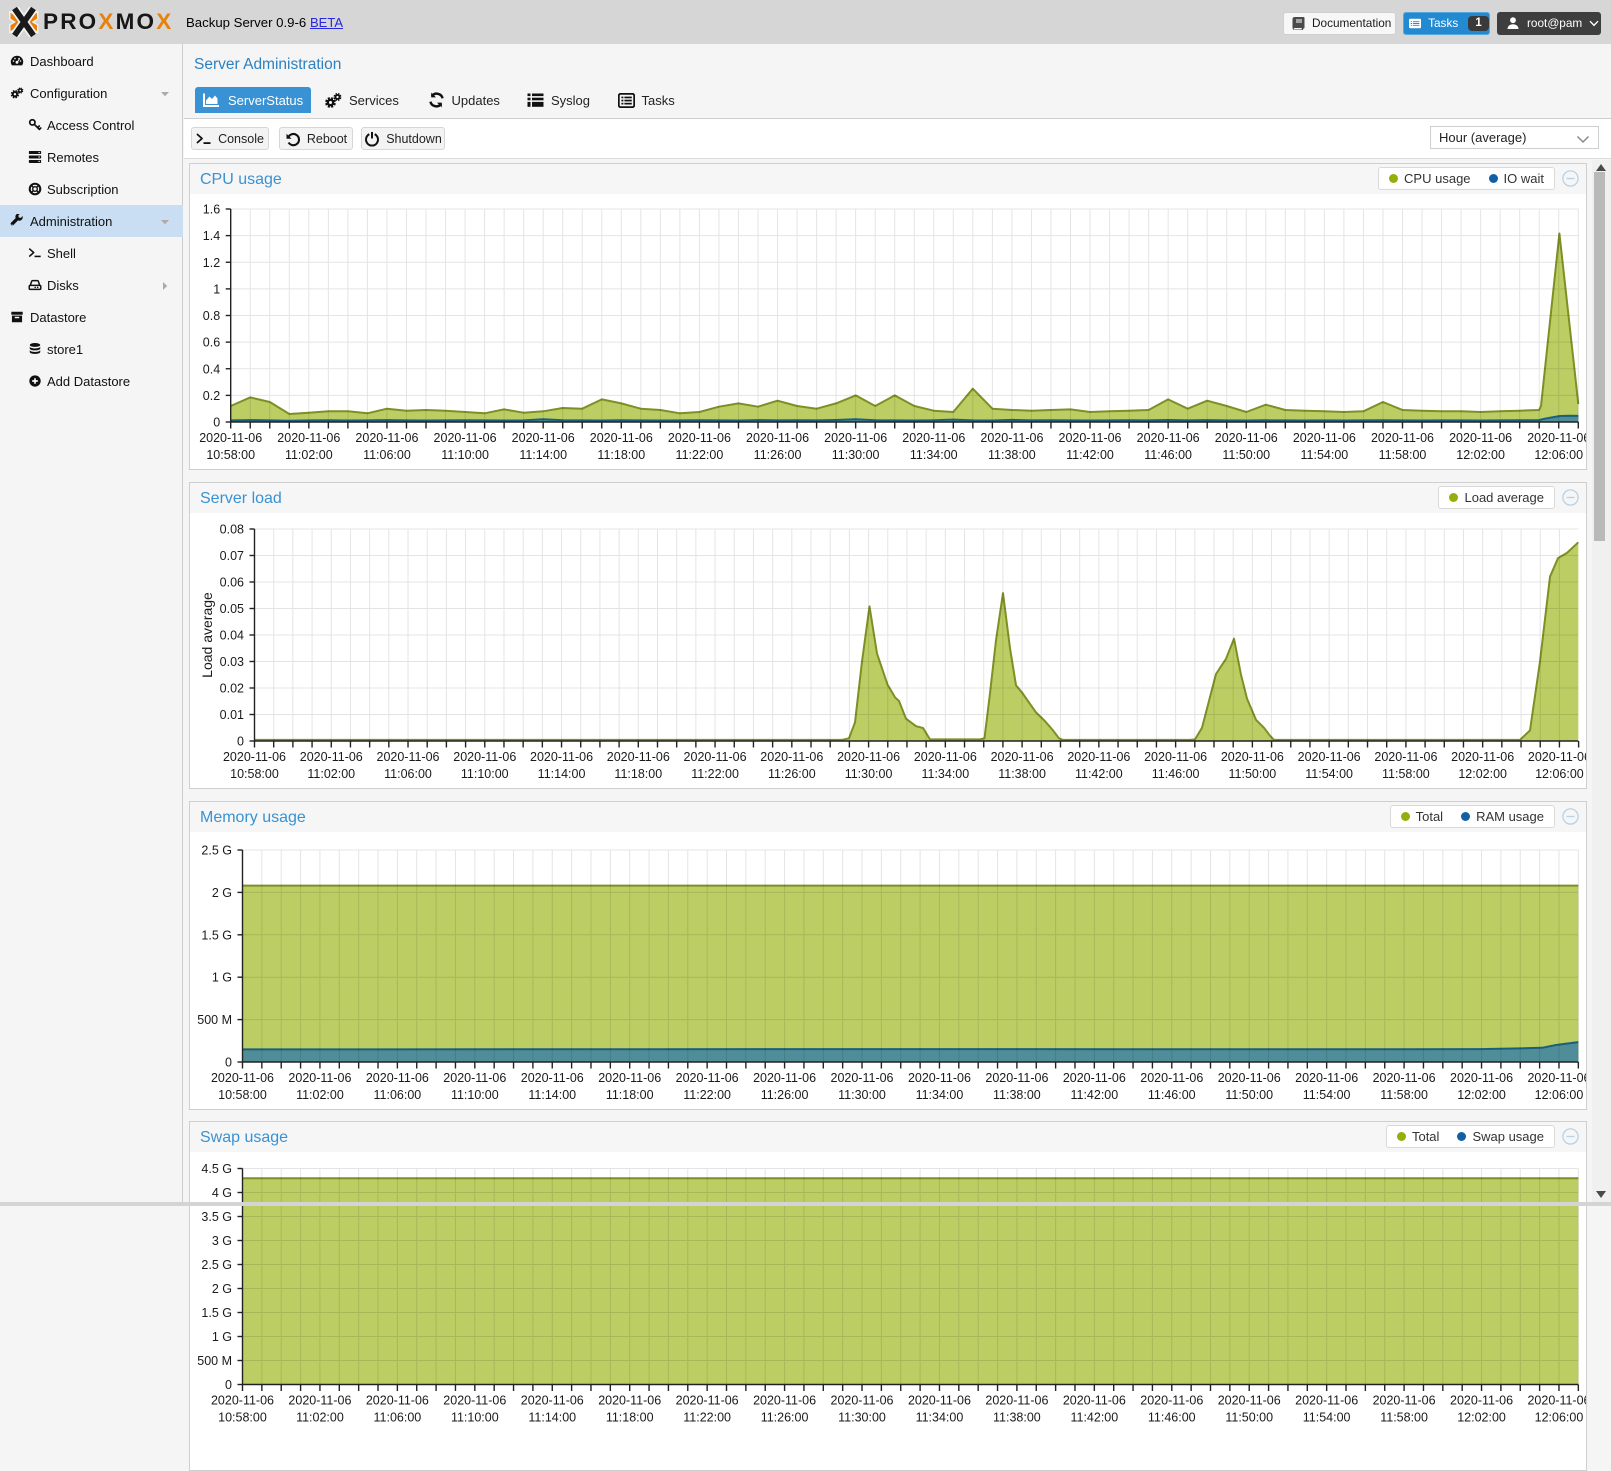  Describe the element at coordinates (211, 343) in the screenshot. I see `svg-text: 0.6` at that location.